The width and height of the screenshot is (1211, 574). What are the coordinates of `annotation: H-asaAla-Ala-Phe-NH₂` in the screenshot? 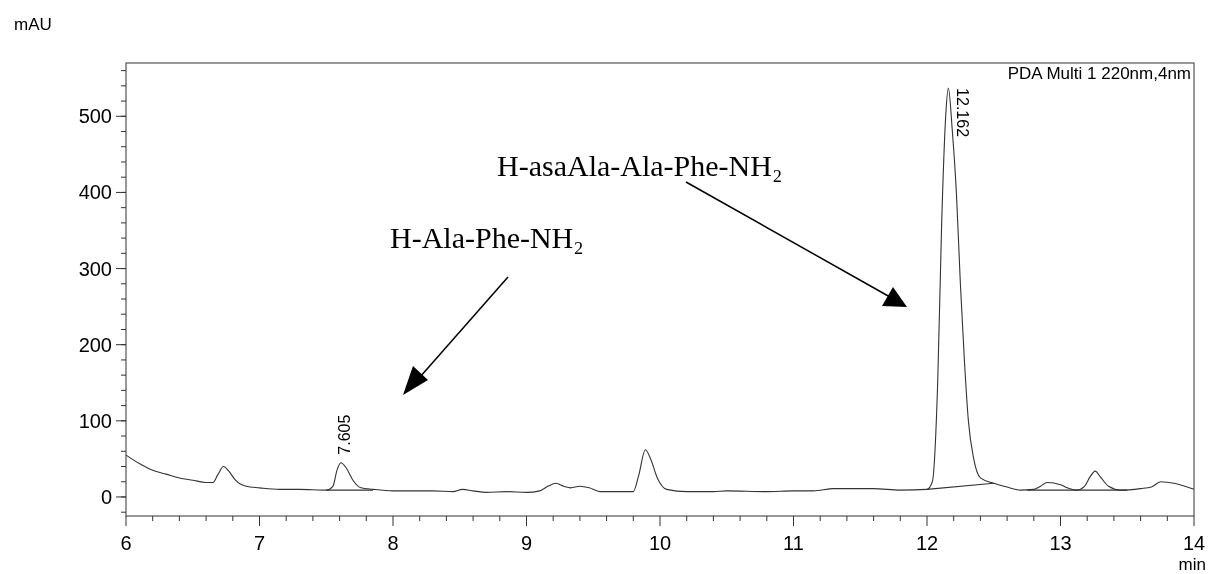 It's located at (640, 165).